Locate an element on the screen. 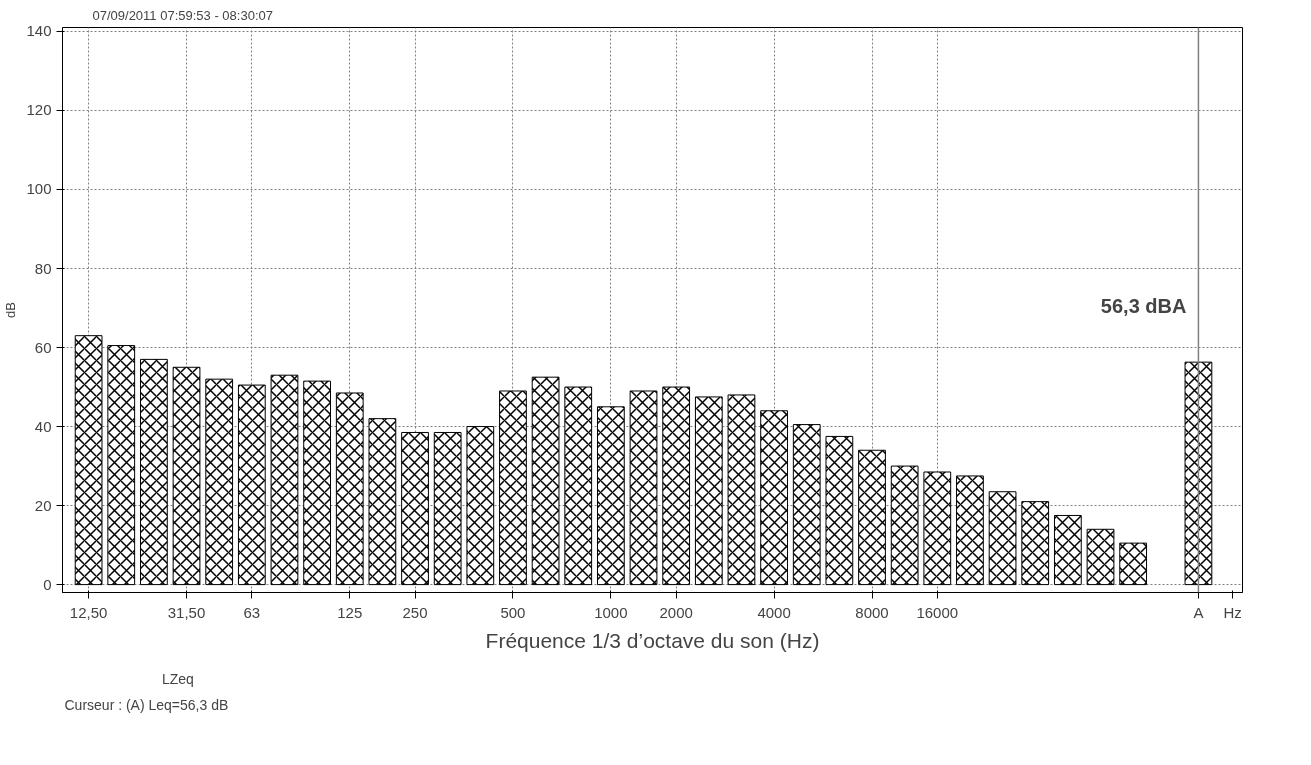 The width and height of the screenshot is (1311, 765). y-axis-title: dB is located at coordinates (11, 310).